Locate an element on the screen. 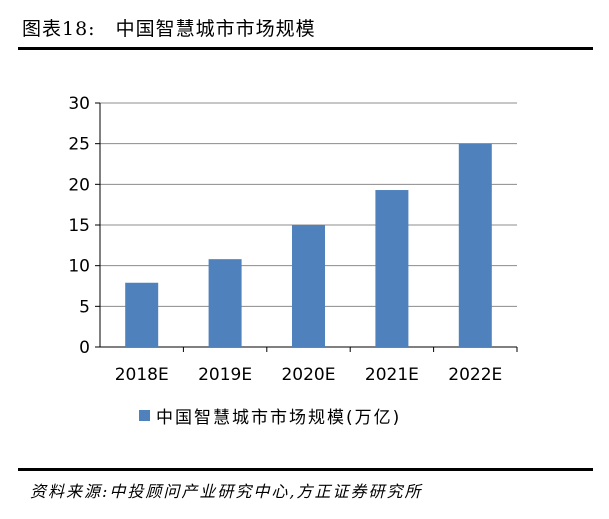  legend-label: 中国智慧城市市场规模(万亿) is located at coordinates (279, 418).